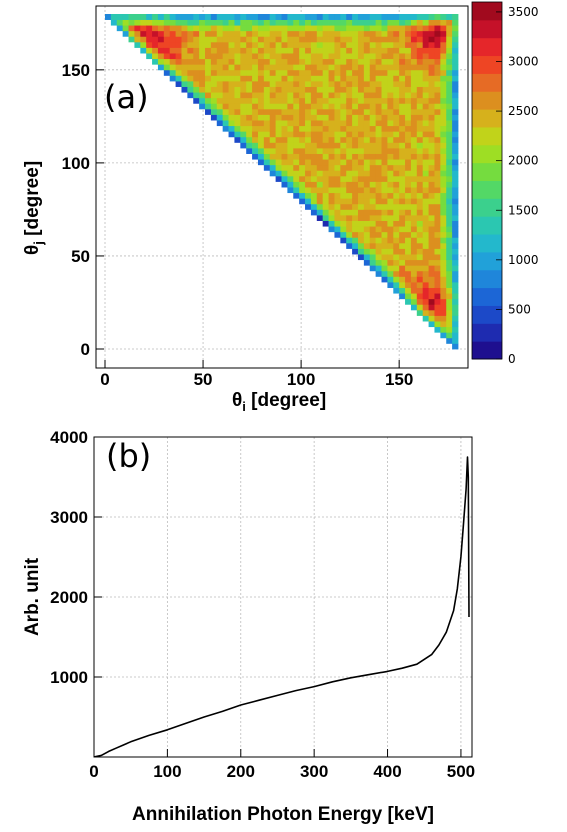  Describe the element at coordinates (523, 12) in the screenshot. I see `colorbar-tick-label: 3500` at that location.